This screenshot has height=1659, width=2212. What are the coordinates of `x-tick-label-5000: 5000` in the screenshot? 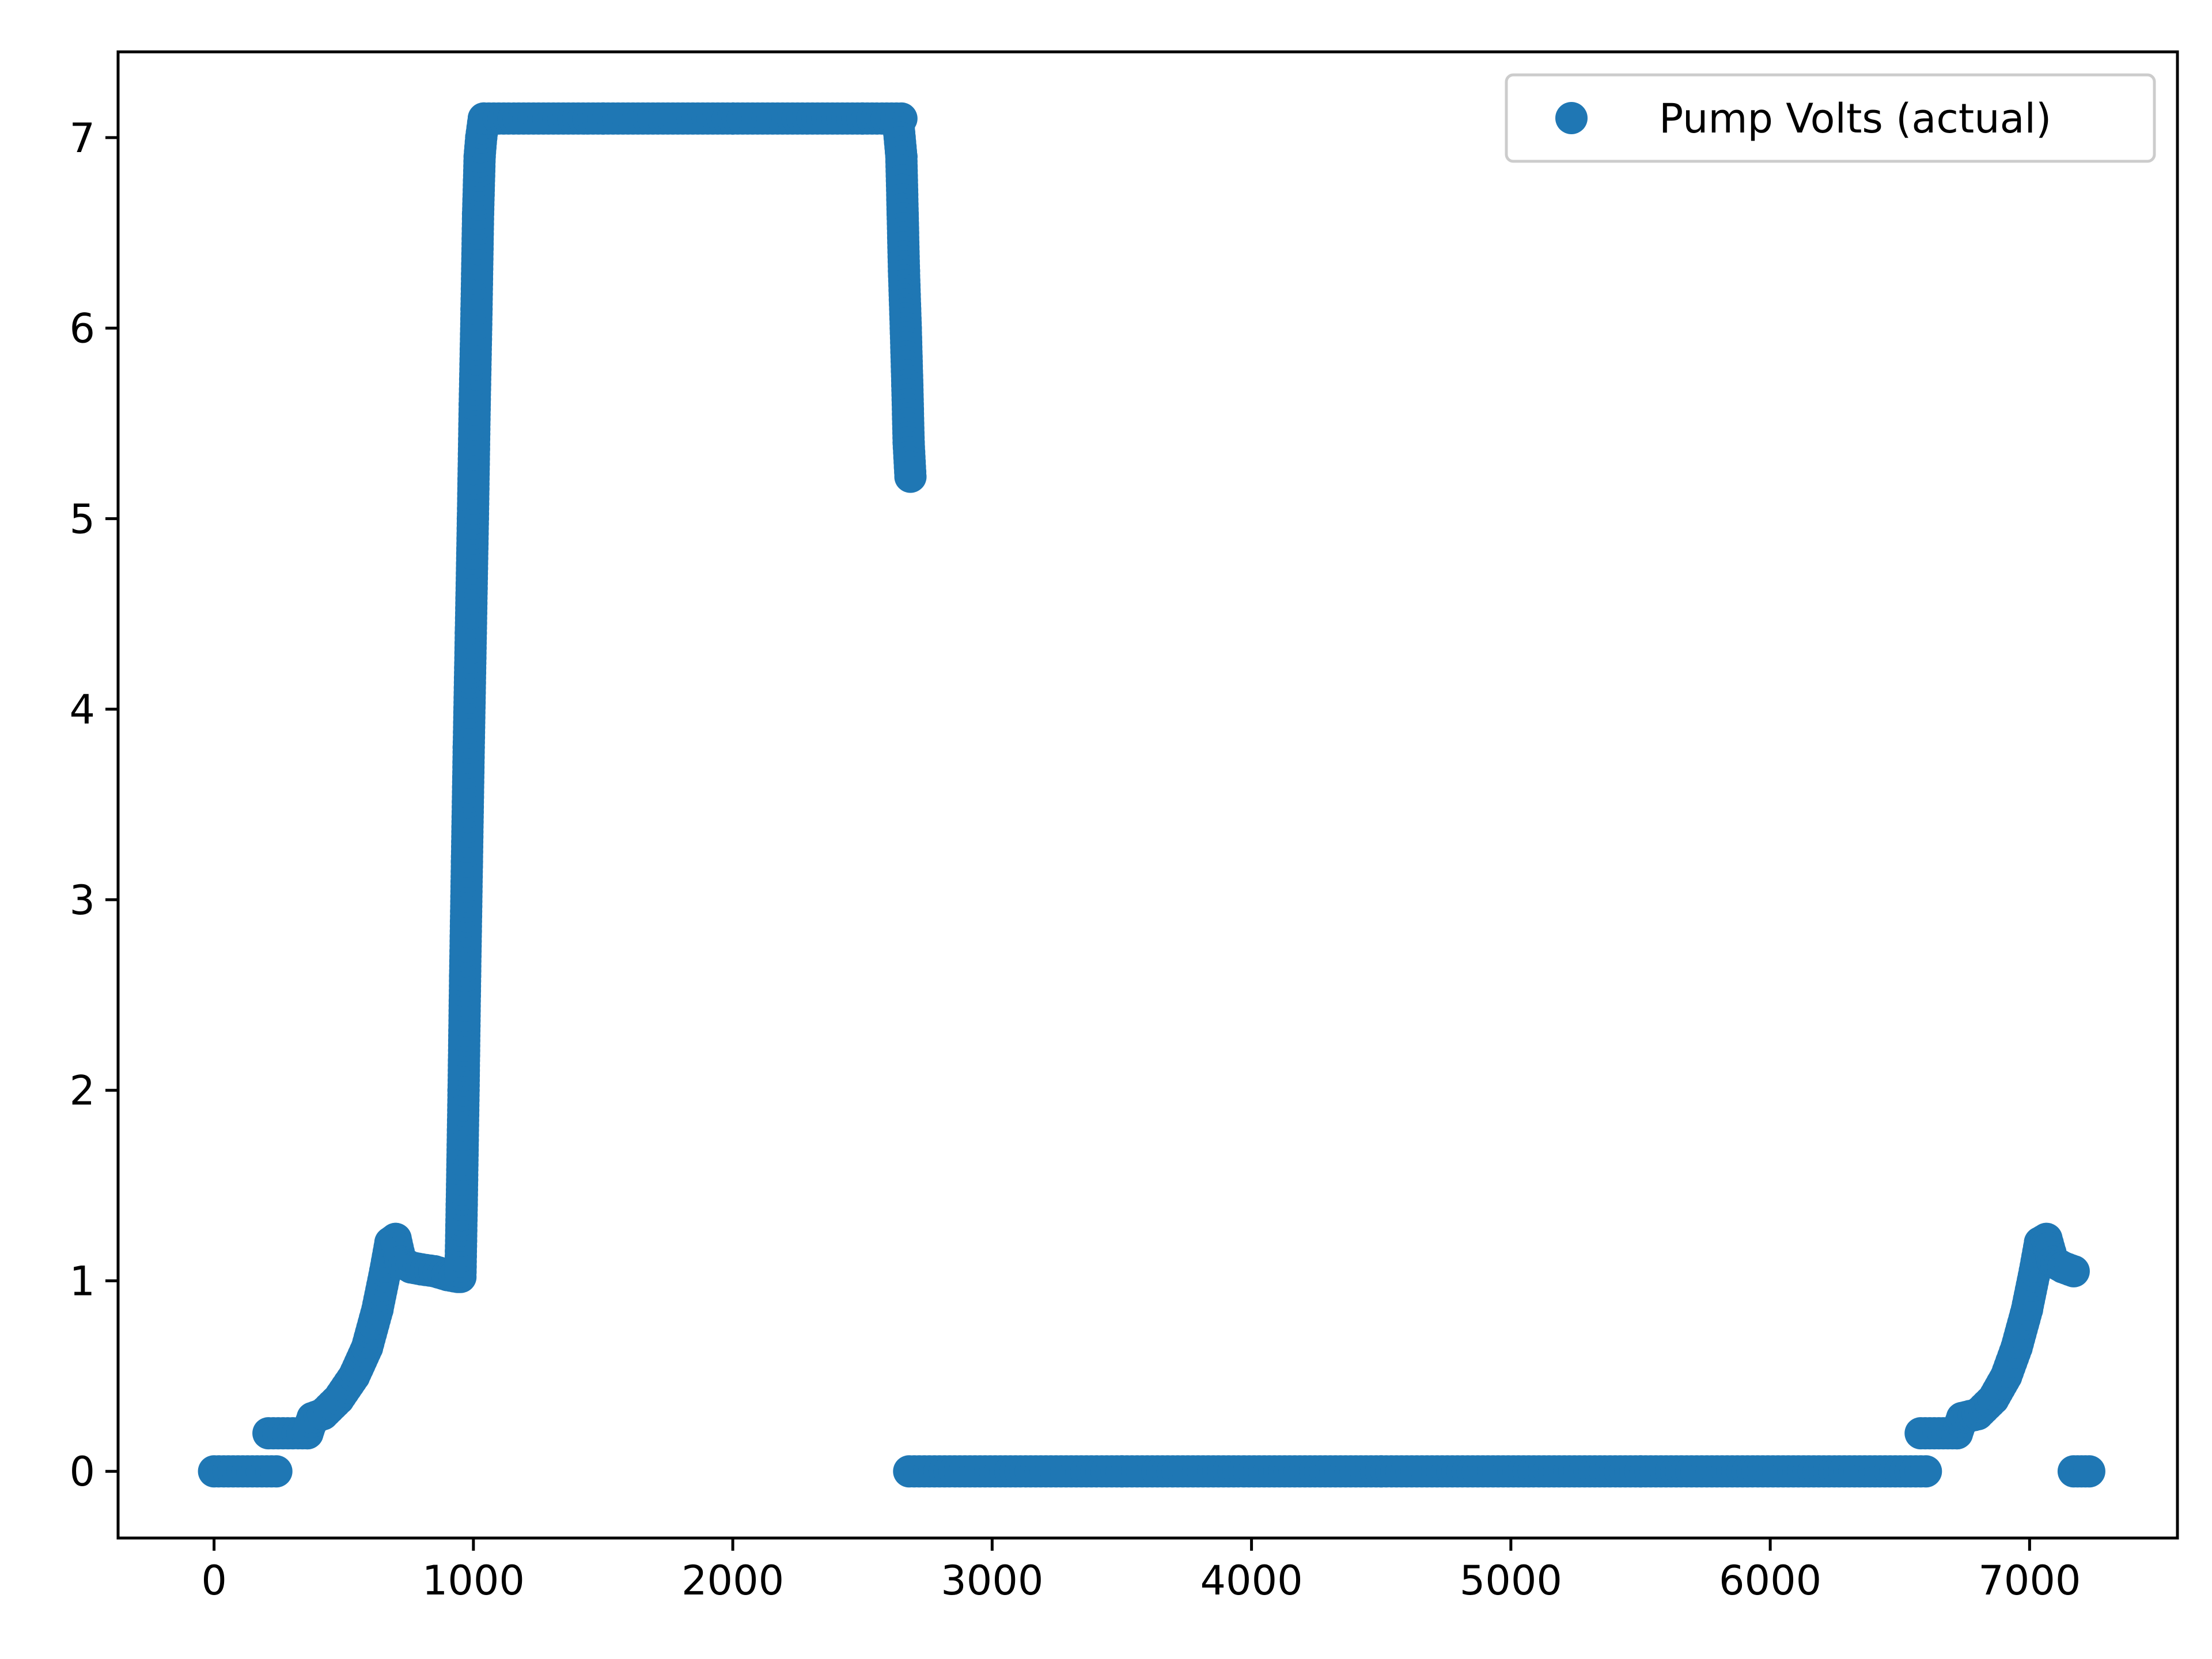 It's located at (1511, 1580).